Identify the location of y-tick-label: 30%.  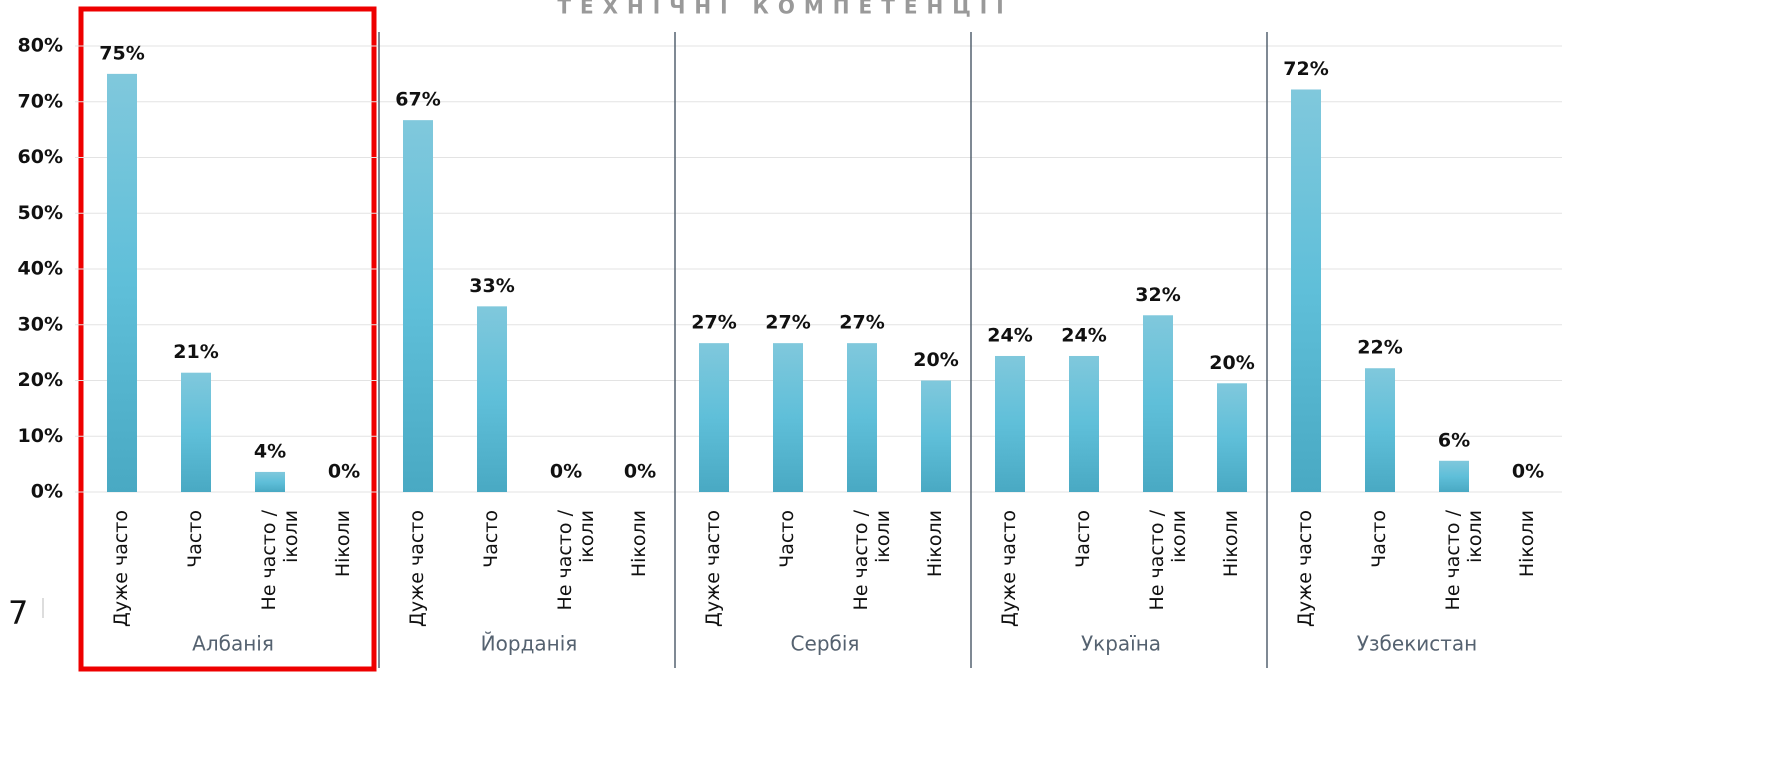
(40, 324).